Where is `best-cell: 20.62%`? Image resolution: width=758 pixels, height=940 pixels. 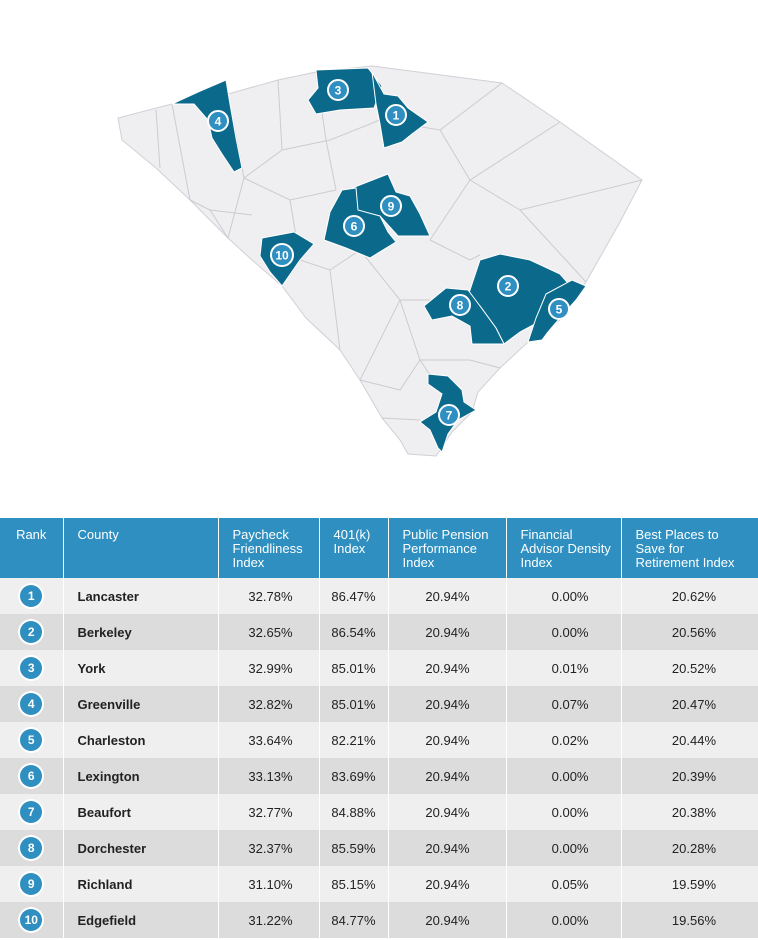
best-cell: 20.62% is located at coordinates (689, 596).